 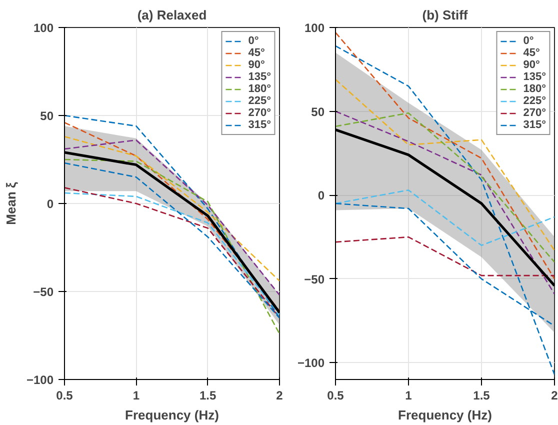 What do you see at coordinates (10, 203) in the screenshot?
I see `y-axis-title: Mean ξ` at bounding box center [10, 203].